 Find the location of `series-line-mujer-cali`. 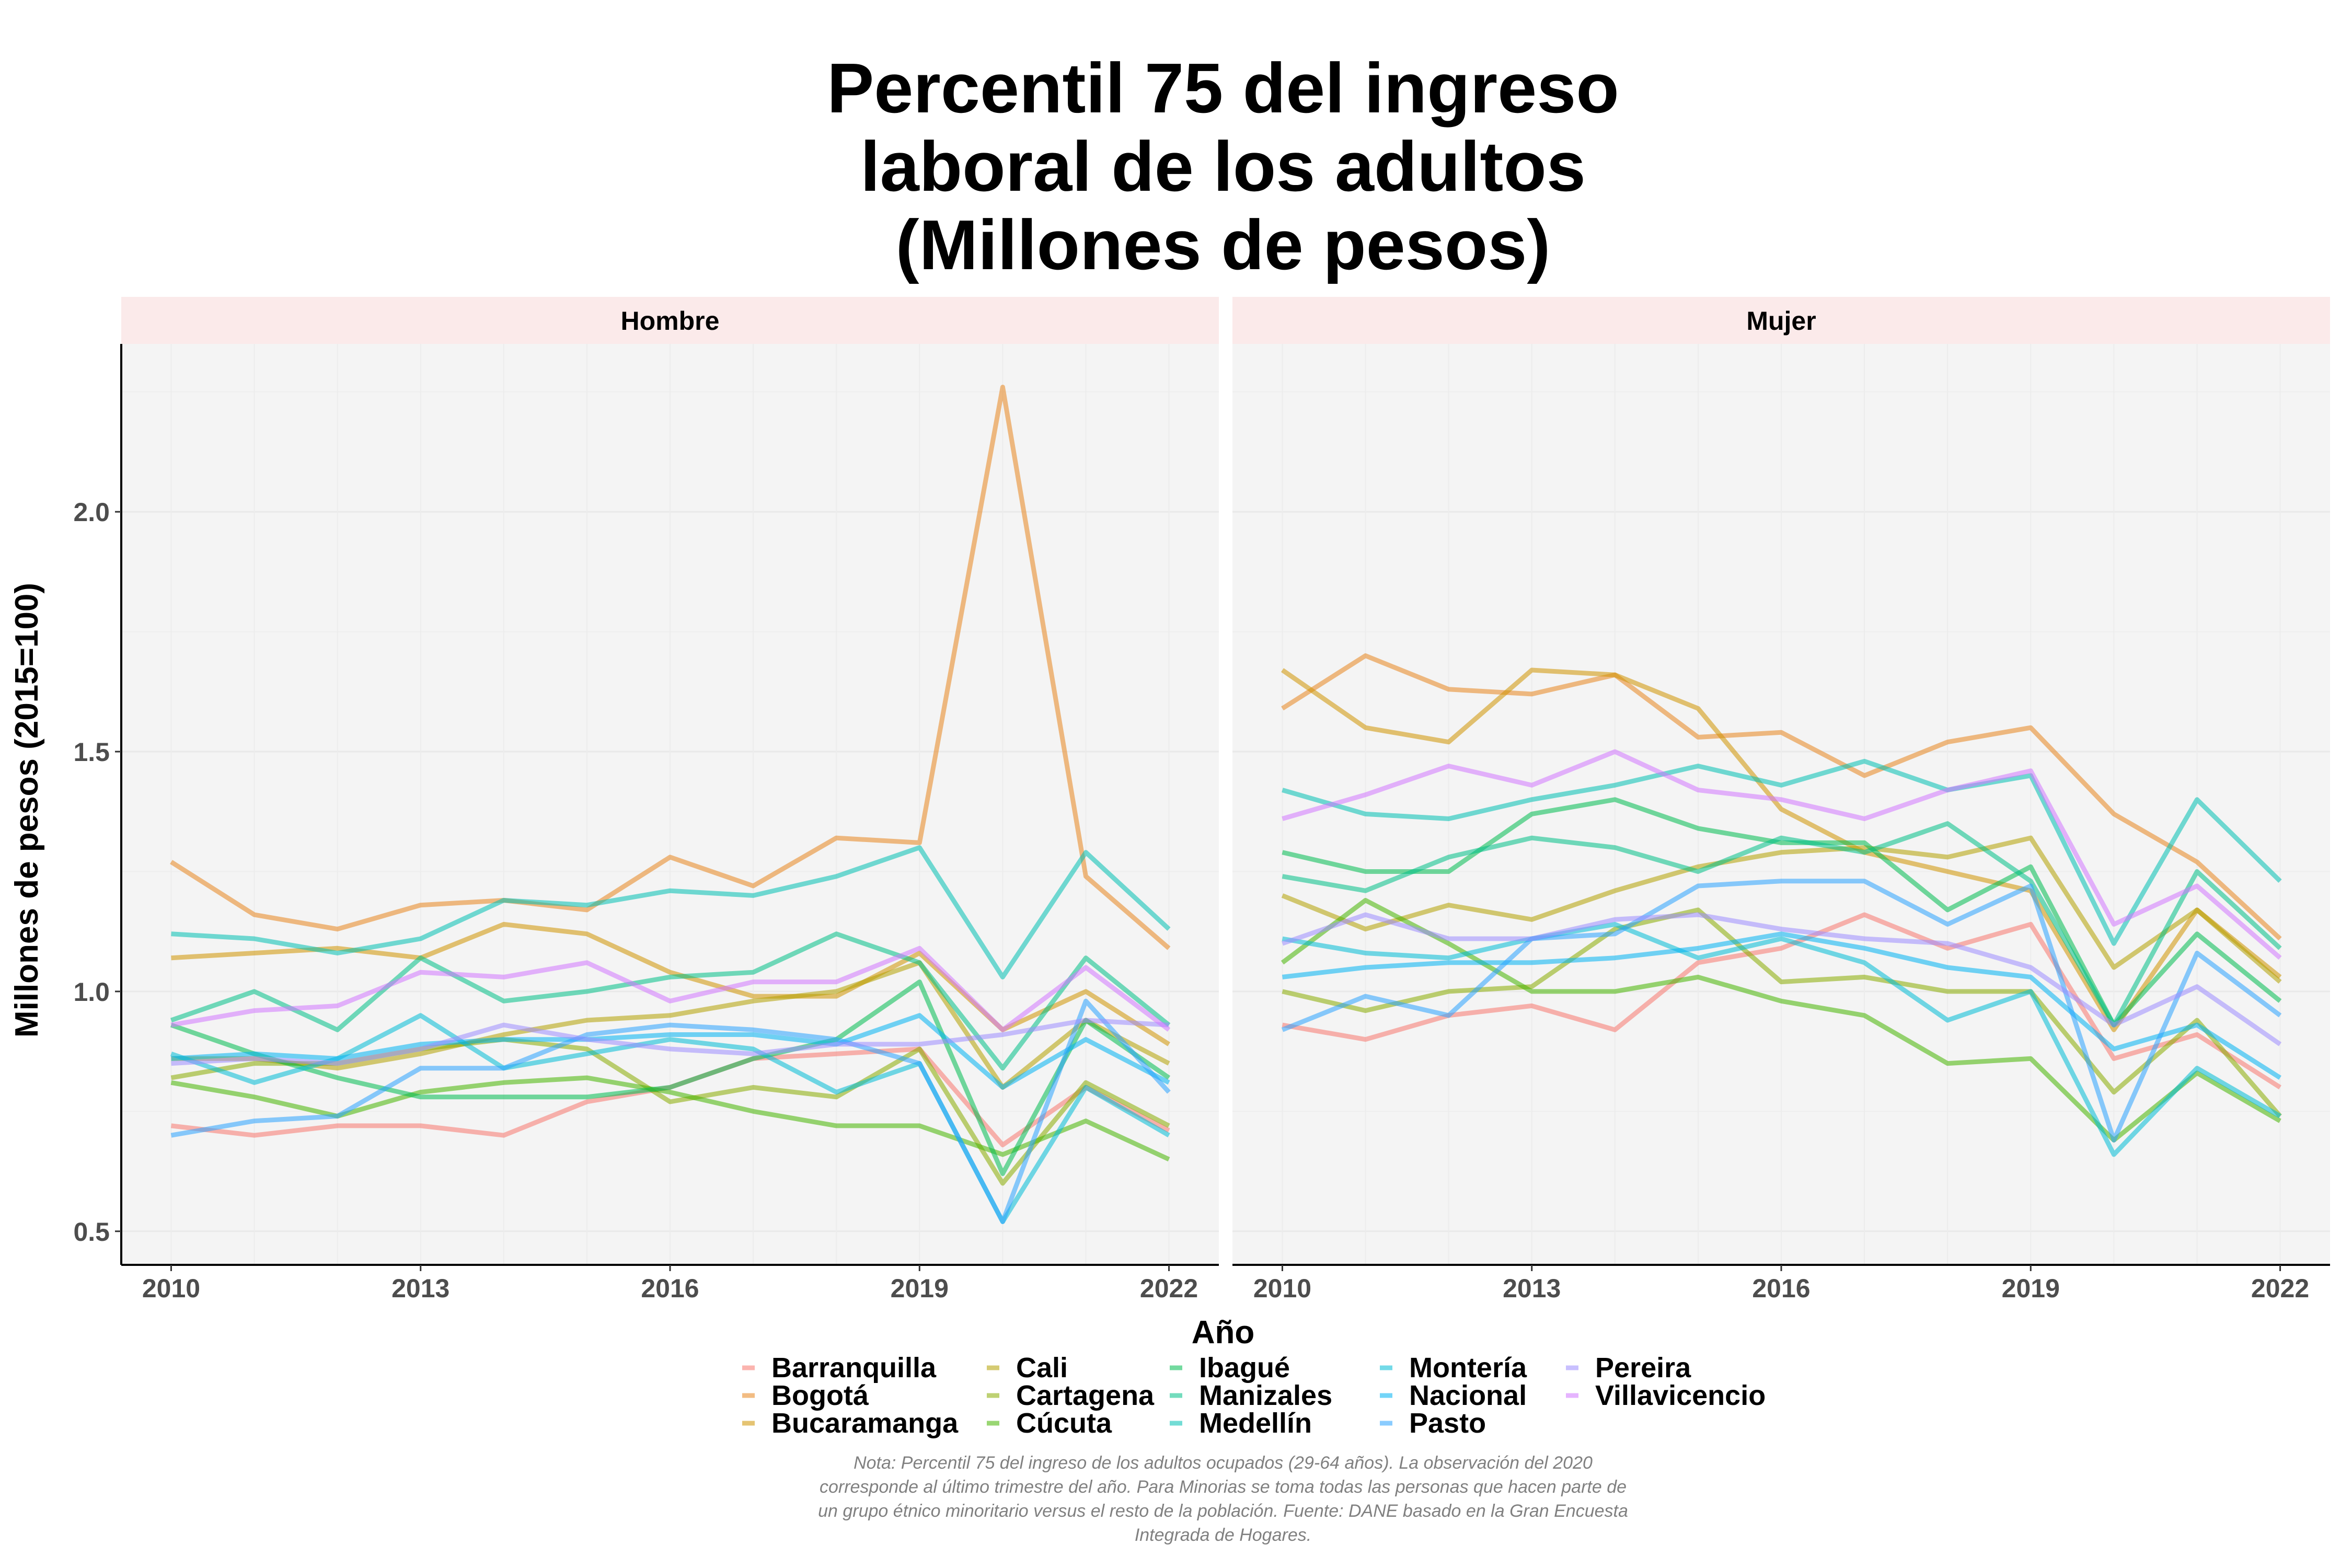

series-line-mujer-cali is located at coordinates (1781, 909).